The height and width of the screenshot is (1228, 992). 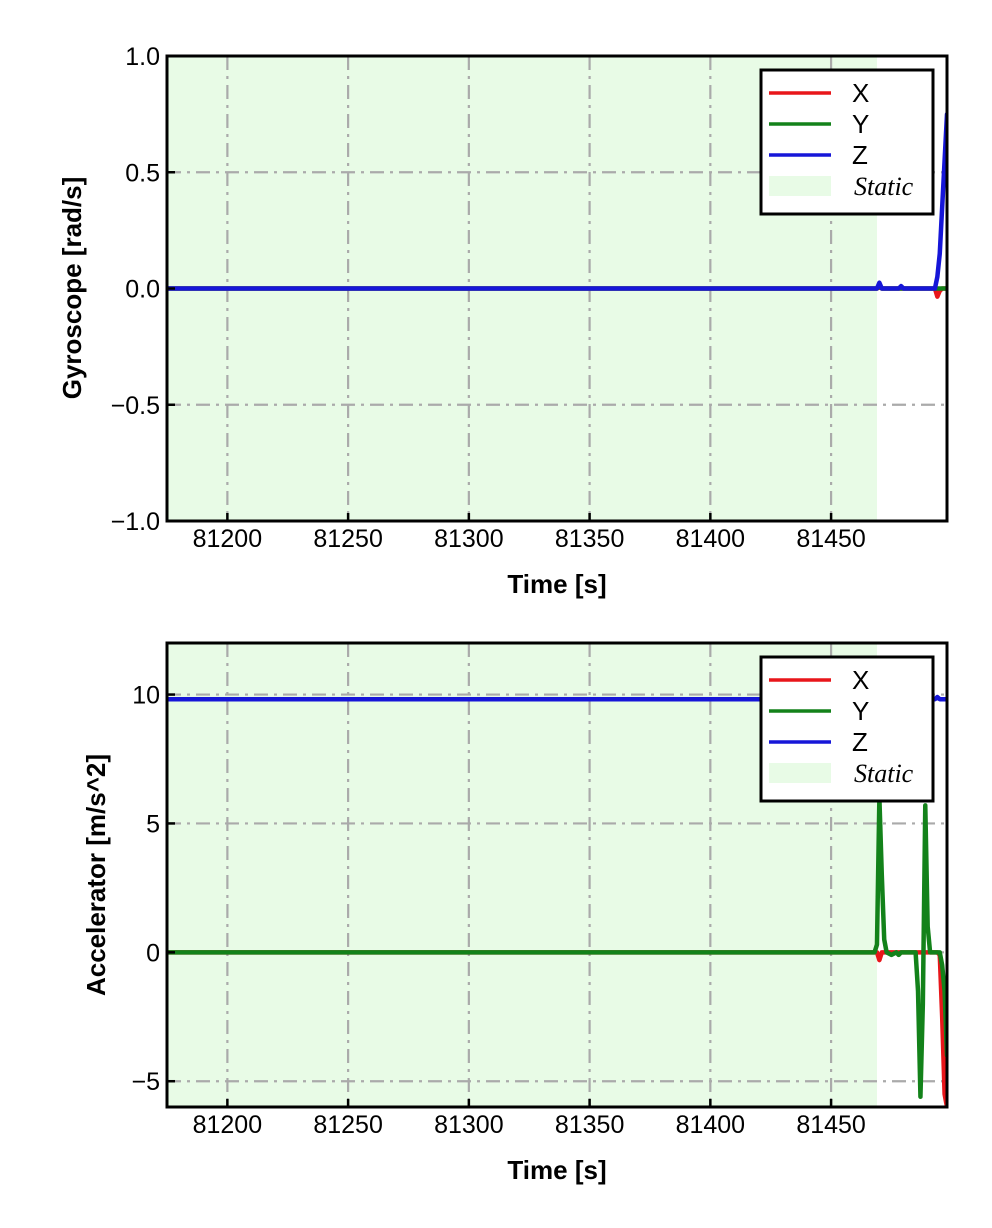 What do you see at coordinates (146, 696) in the screenshot?
I see `y-tick-label: 10` at bounding box center [146, 696].